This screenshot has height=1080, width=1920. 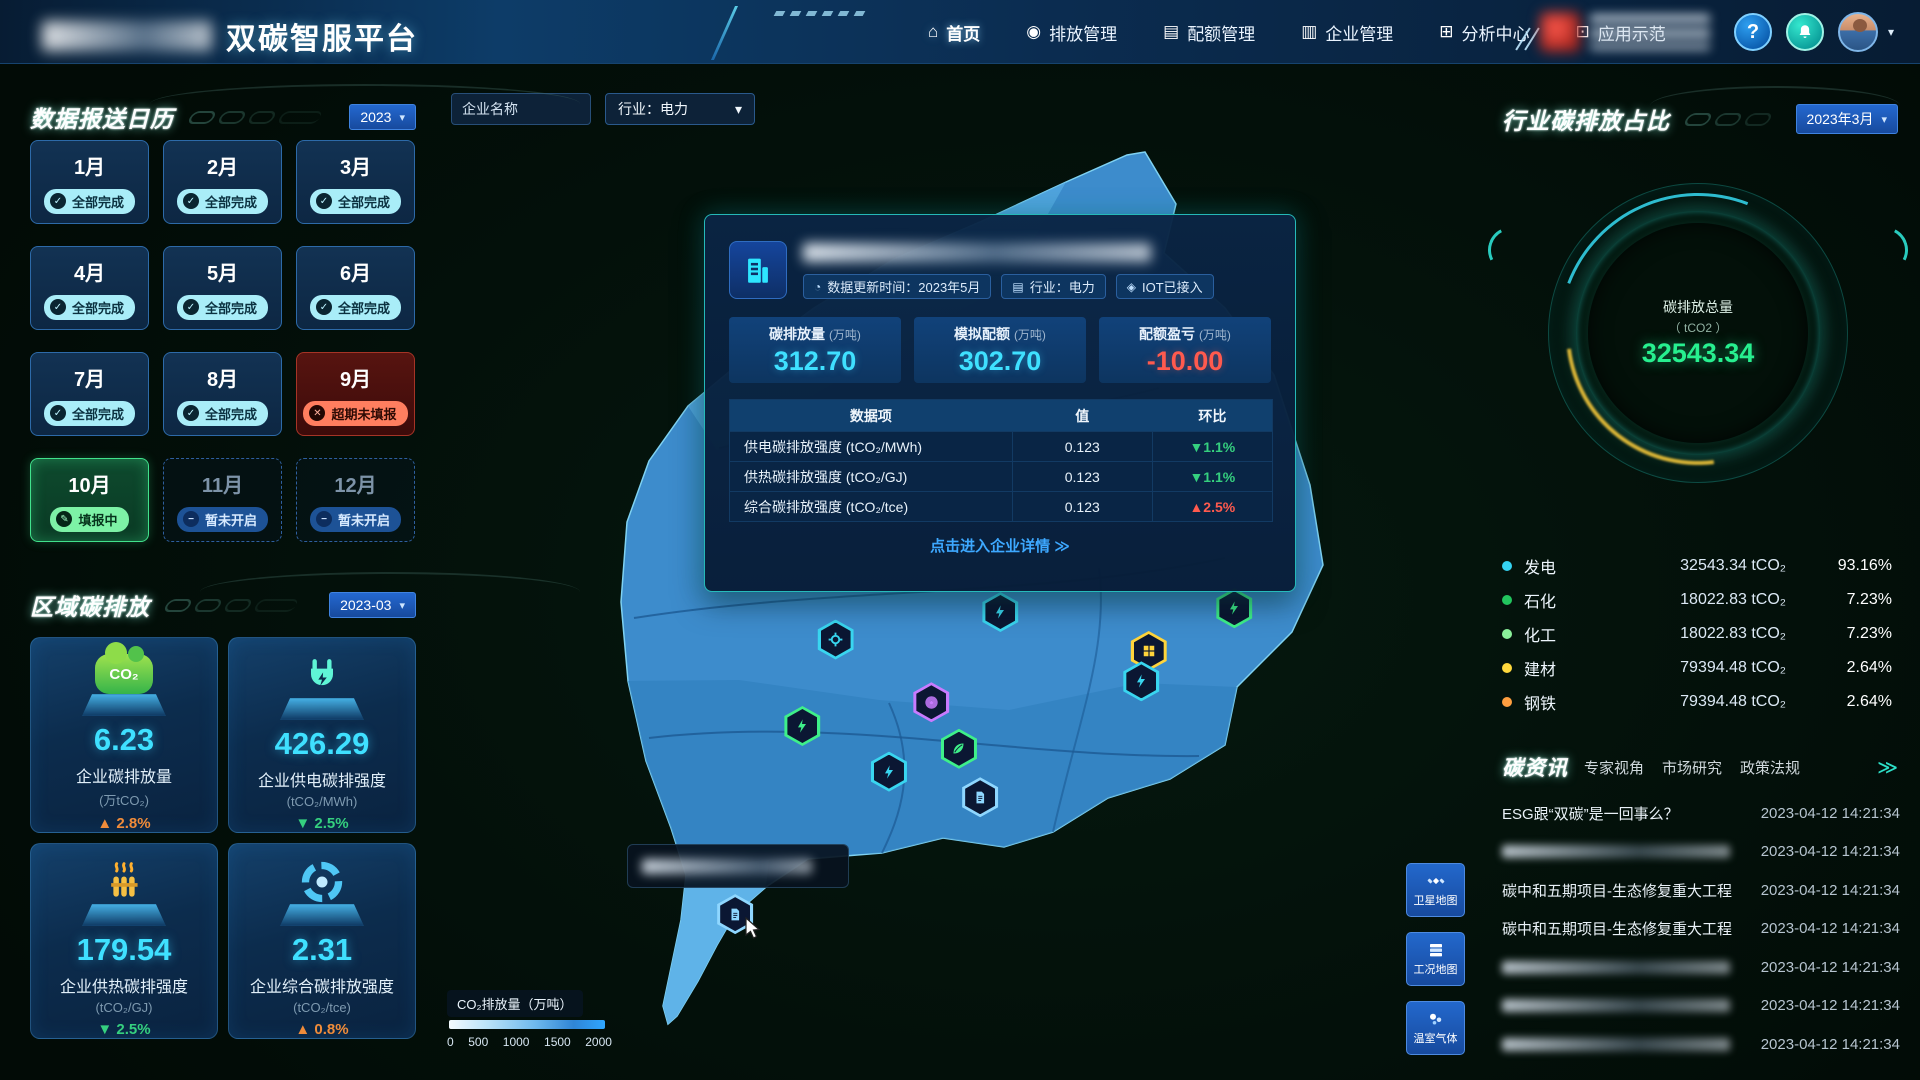 What do you see at coordinates (1495, 34) in the screenshot?
I see `menu-label: 分析中心` at bounding box center [1495, 34].